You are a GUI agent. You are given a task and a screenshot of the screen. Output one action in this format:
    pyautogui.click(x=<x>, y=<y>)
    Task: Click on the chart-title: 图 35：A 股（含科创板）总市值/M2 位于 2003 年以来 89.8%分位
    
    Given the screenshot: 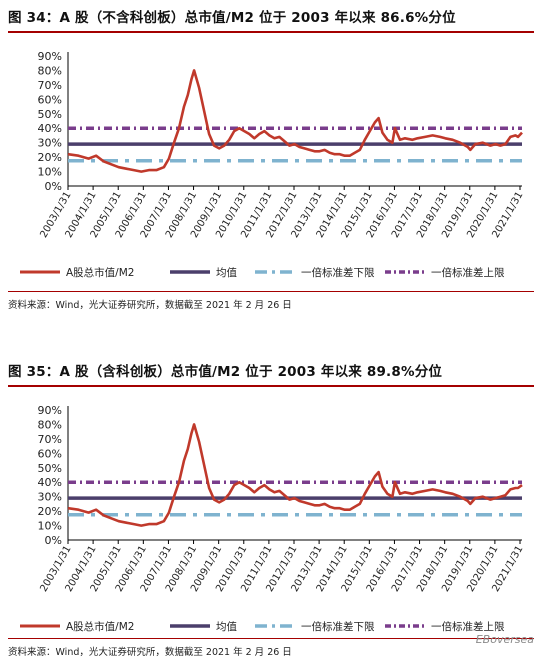 What is the action you would take?
    pyautogui.click(x=271, y=373)
    